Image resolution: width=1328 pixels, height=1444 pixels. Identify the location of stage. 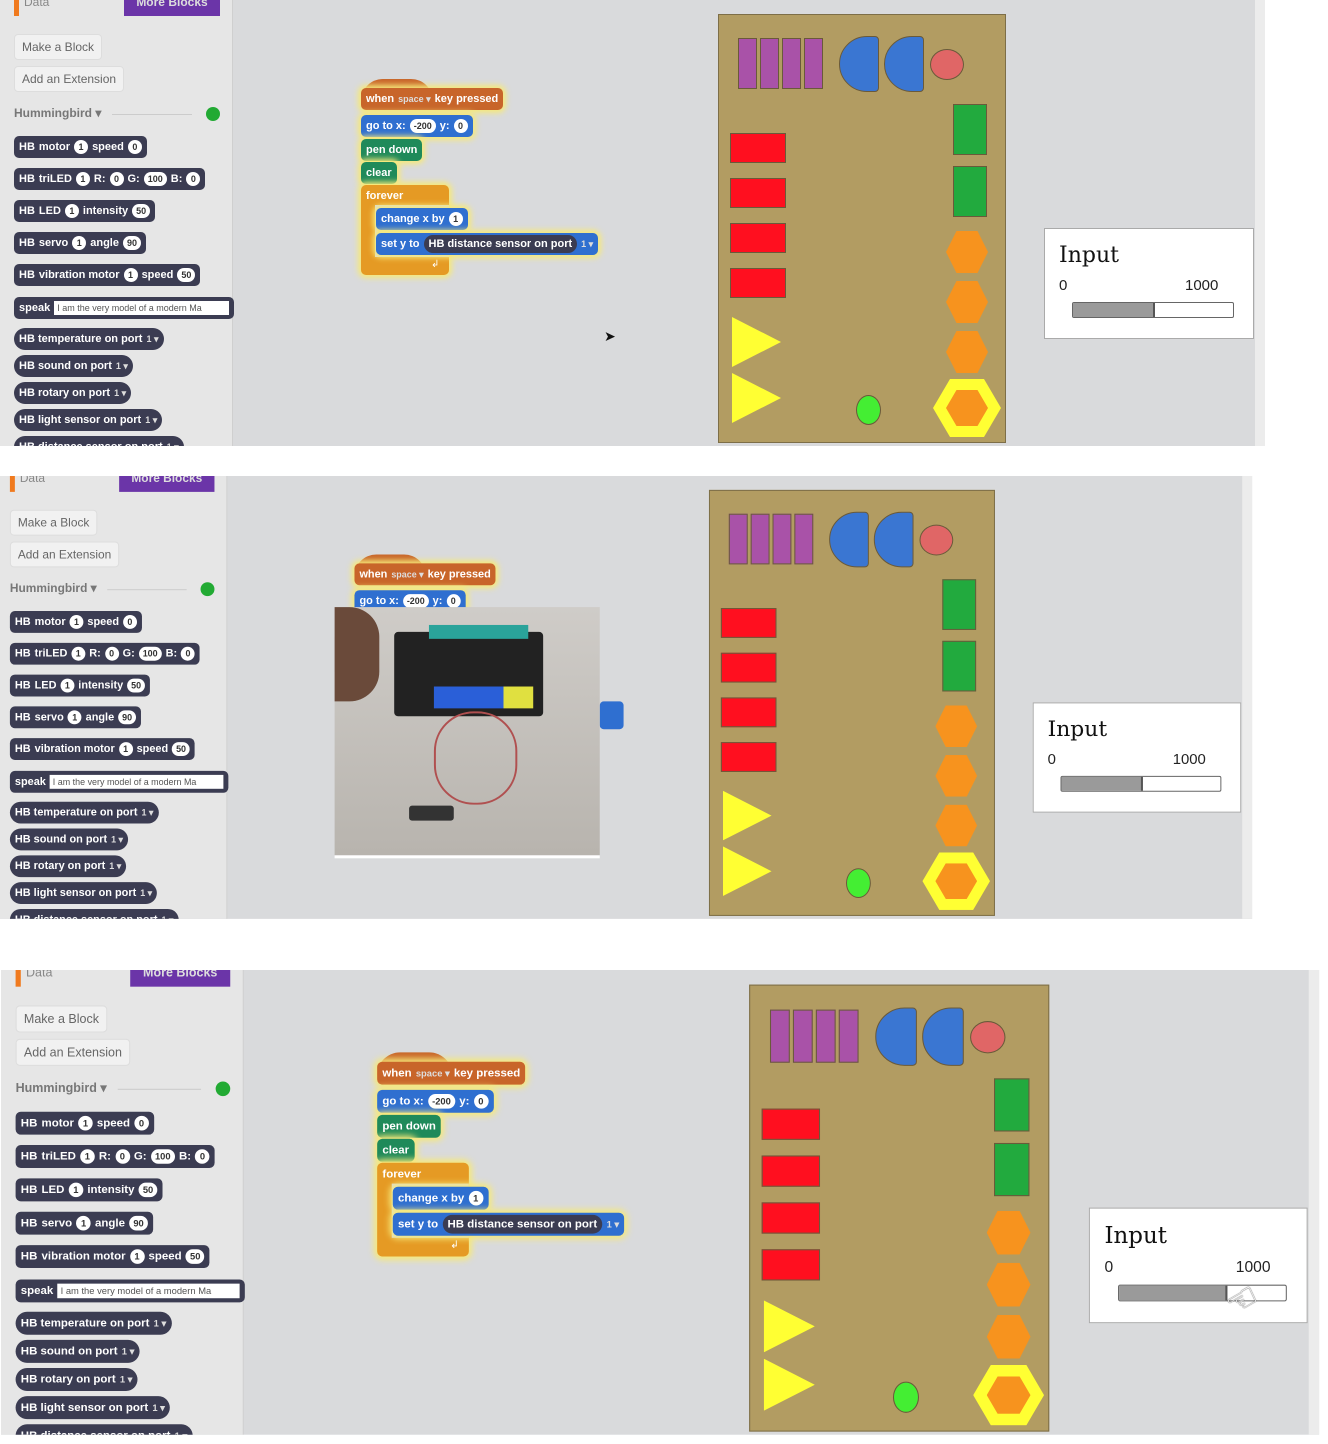
(862, 228).